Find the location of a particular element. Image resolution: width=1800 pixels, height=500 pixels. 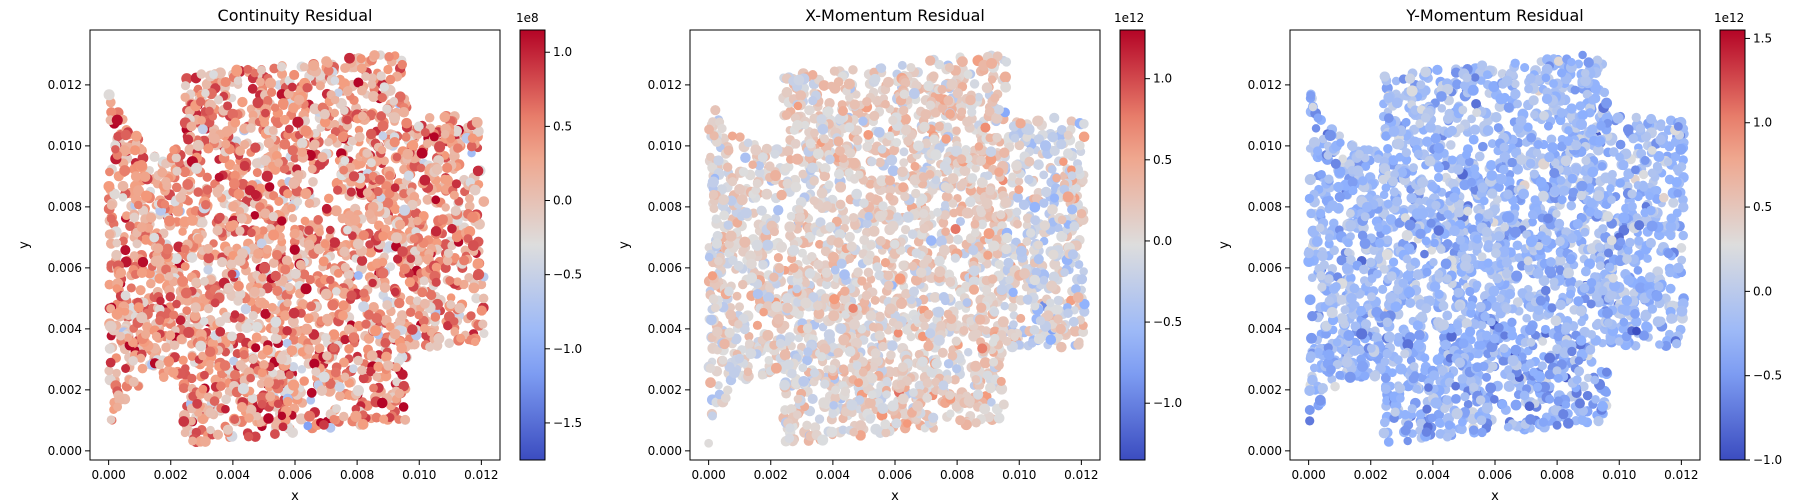

colorbar-tick-label: 0.5 is located at coordinates (562, 126).